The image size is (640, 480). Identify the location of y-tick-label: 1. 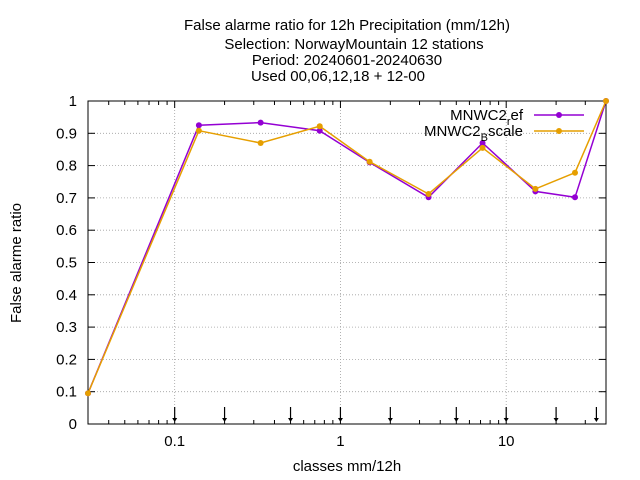
(73, 101).